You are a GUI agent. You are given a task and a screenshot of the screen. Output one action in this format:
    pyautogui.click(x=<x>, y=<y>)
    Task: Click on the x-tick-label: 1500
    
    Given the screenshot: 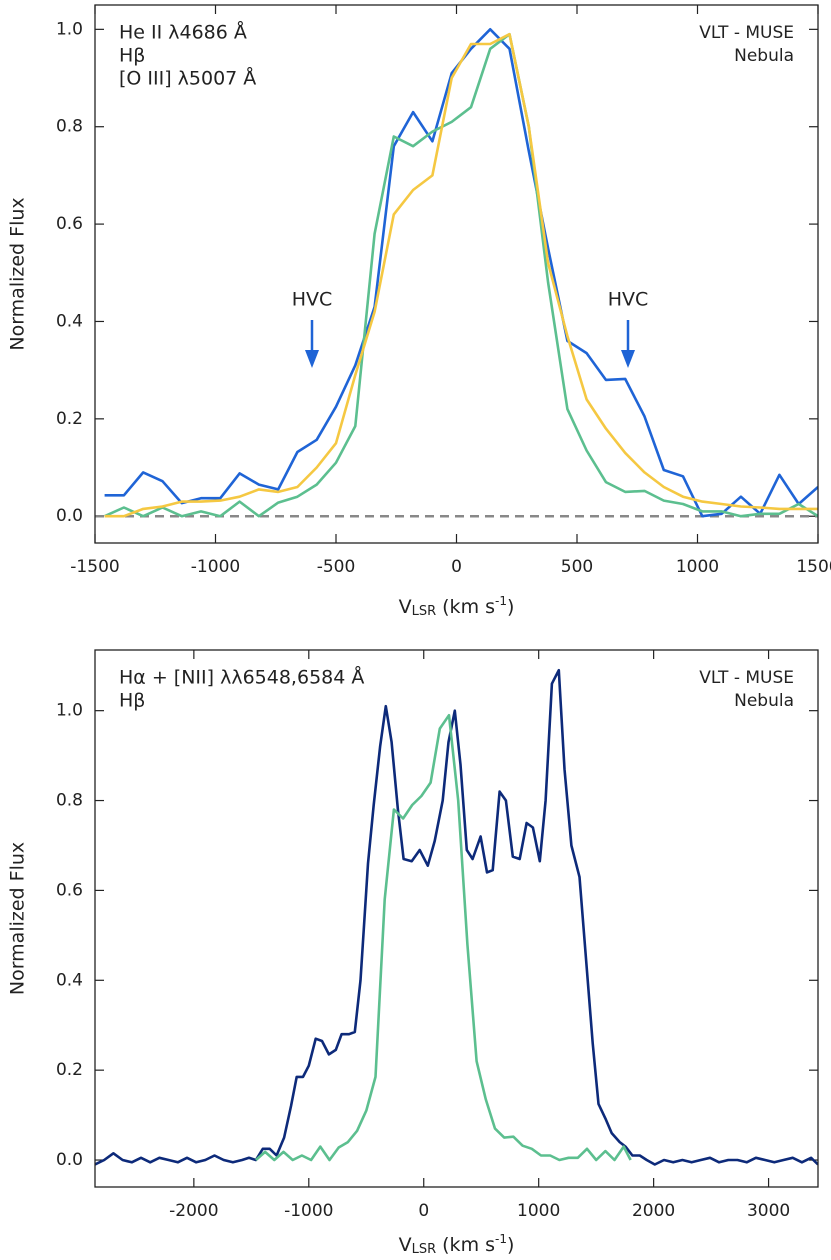 What is the action you would take?
    pyautogui.click(x=813, y=567)
    